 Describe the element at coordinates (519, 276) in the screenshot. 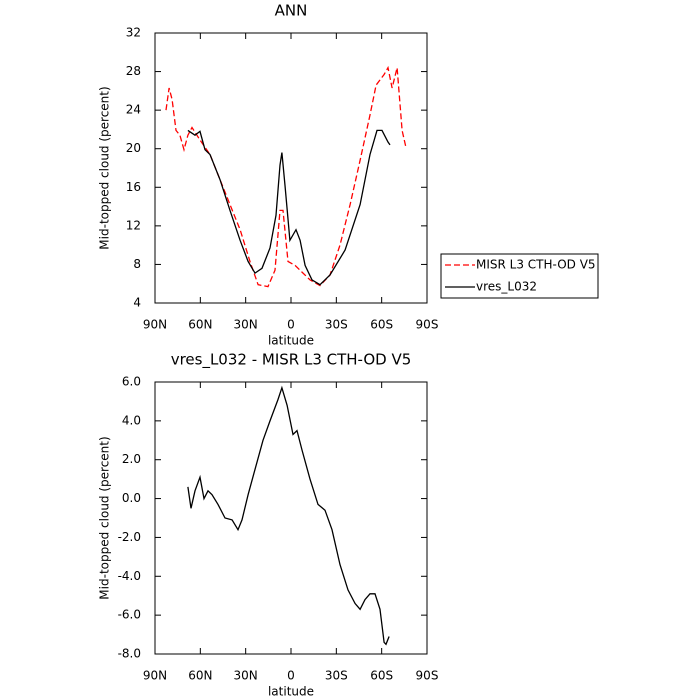

I see `legend-box` at that location.